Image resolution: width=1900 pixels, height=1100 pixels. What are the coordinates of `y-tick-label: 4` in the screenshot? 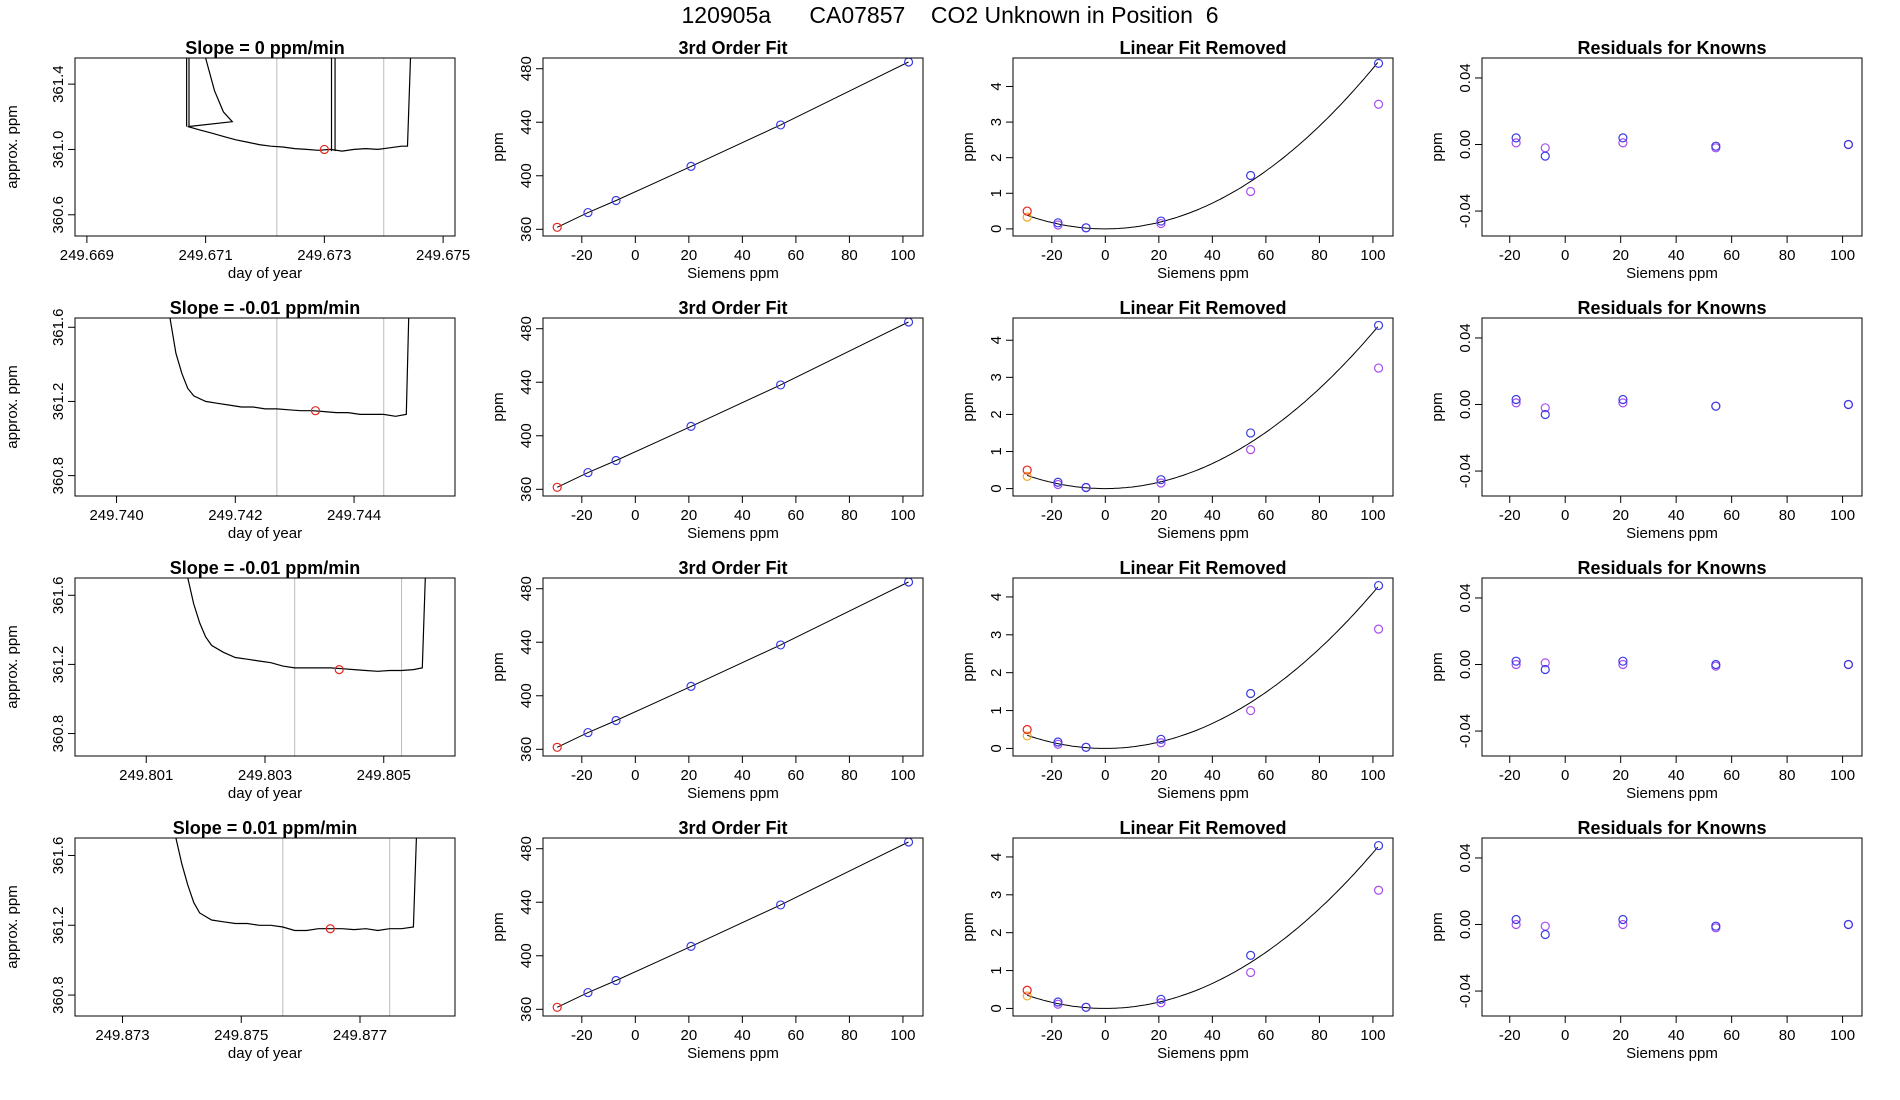 It's located at (996, 340).